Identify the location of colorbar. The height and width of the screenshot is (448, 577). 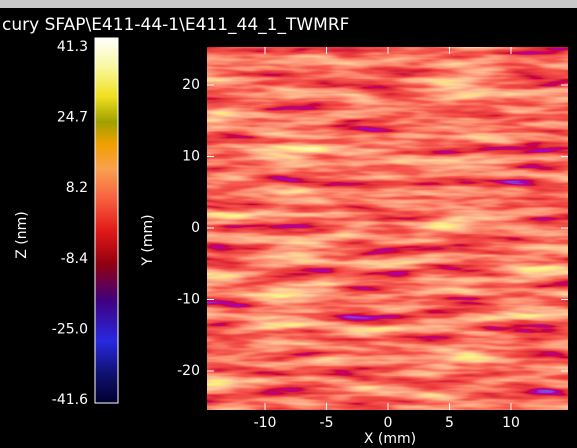
(106, 220).